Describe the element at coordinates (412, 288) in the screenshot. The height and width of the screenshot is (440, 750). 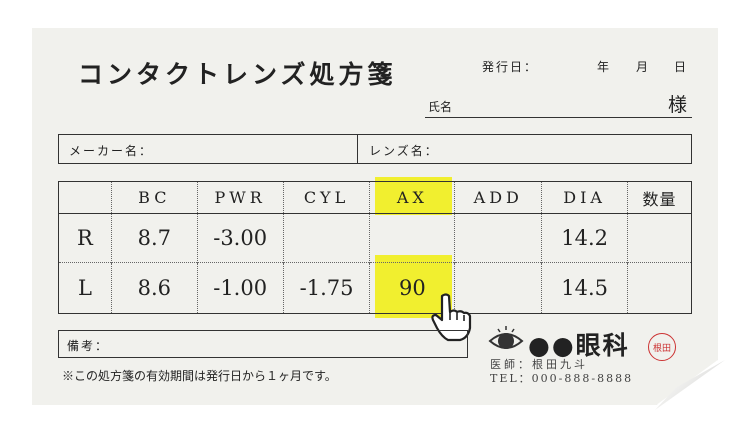
I see `cell-ax-l: 90` at that location.